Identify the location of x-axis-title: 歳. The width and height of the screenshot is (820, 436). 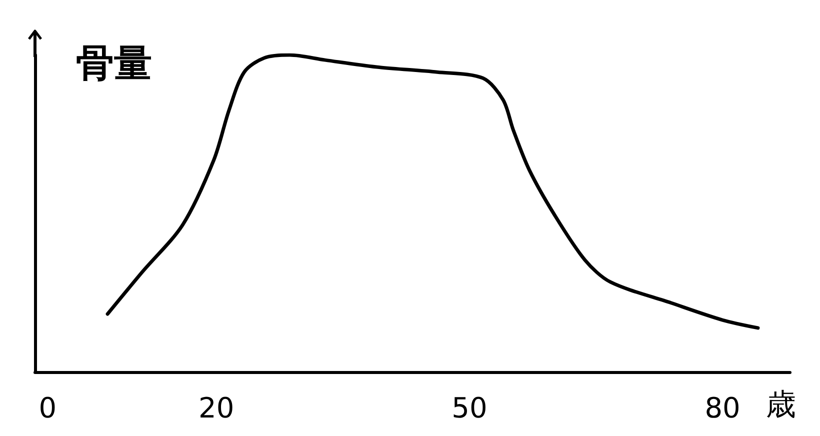
(781, 405).